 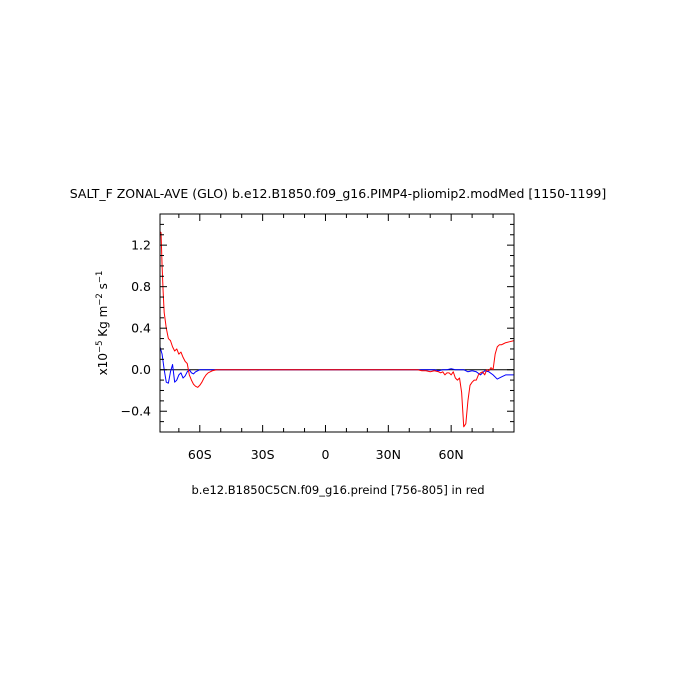 What do you see at coordinates (336, 365) in the screenshot?
I see `series-line-blue` at bounding box center [336, 365].